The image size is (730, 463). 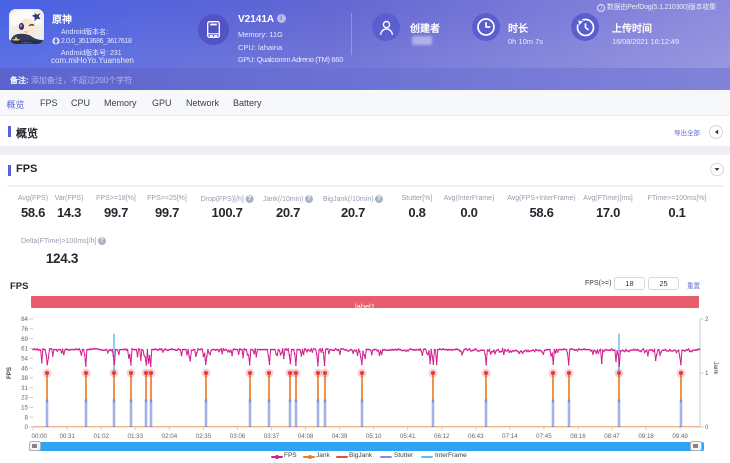 What do you see at coordinates (612, 436) in the screenshot?
I see `svg-text: 08:47` at bounding box center [612, 436].